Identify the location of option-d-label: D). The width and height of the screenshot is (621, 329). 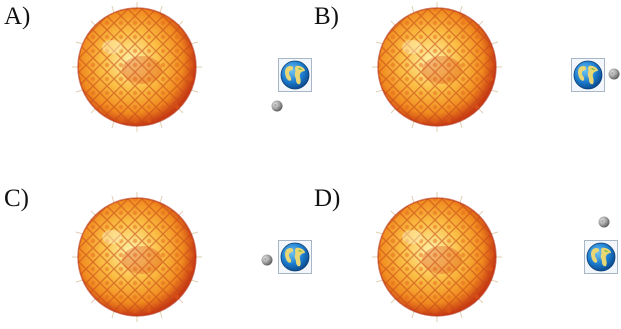
(327, 198).